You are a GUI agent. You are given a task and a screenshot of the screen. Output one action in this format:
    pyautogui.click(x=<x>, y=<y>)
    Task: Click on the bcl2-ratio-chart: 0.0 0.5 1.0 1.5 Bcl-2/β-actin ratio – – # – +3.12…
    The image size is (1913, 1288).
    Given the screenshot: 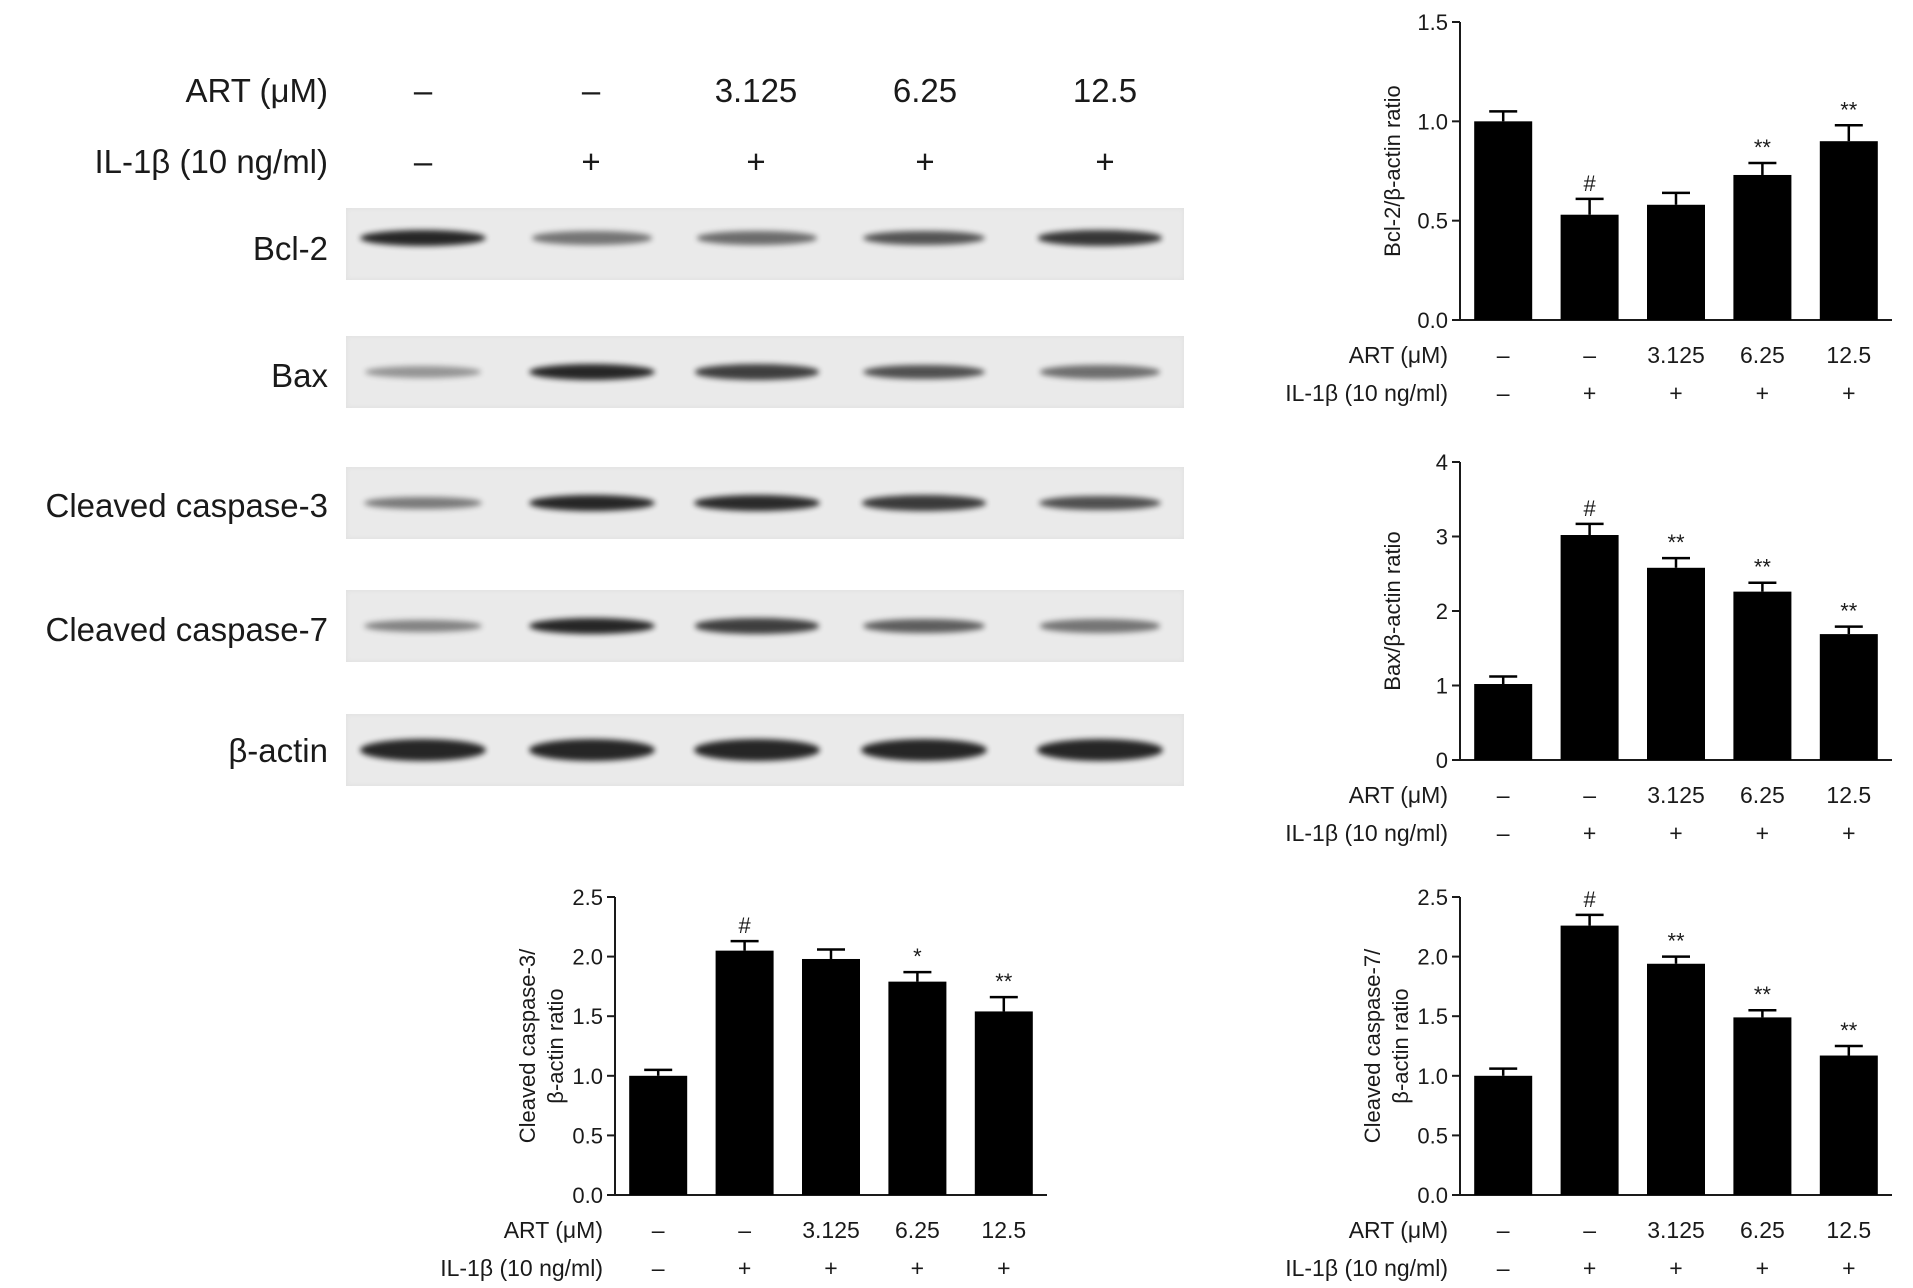 What is the action you would take?
    pyautogui.click(x=1588, y=208)
    